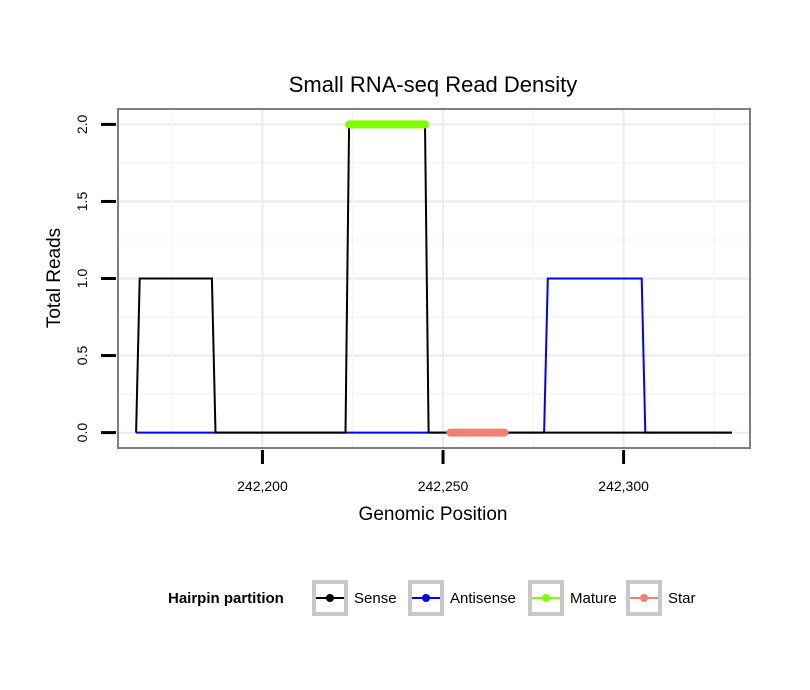  I want to click on y-tick-label: 1.5, so click(82, 202).